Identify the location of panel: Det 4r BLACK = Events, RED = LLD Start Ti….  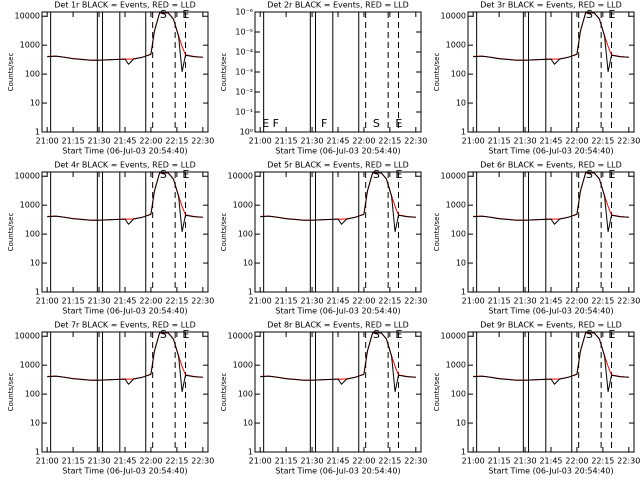
(110, 238).